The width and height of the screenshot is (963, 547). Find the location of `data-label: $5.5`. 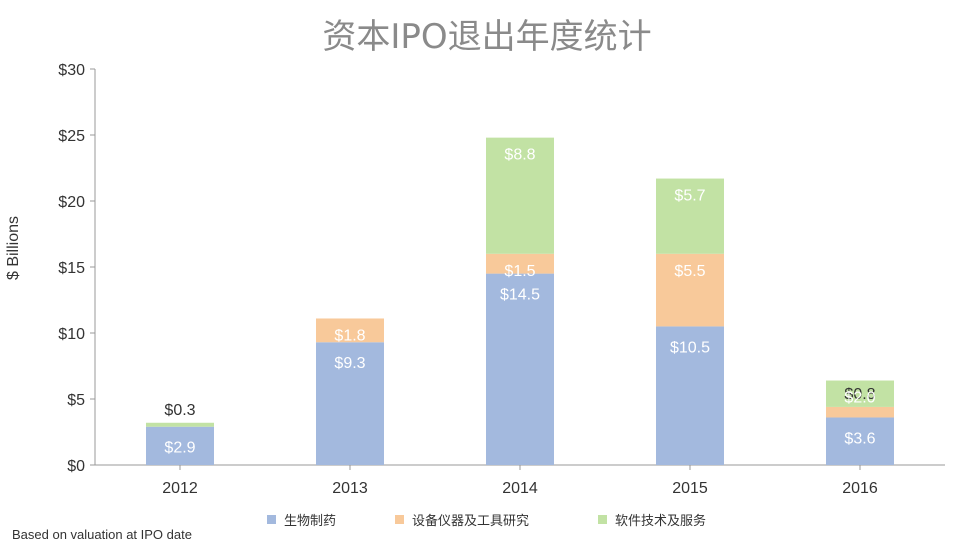

data-label: $5.5 is located at coordinates (689, 271).